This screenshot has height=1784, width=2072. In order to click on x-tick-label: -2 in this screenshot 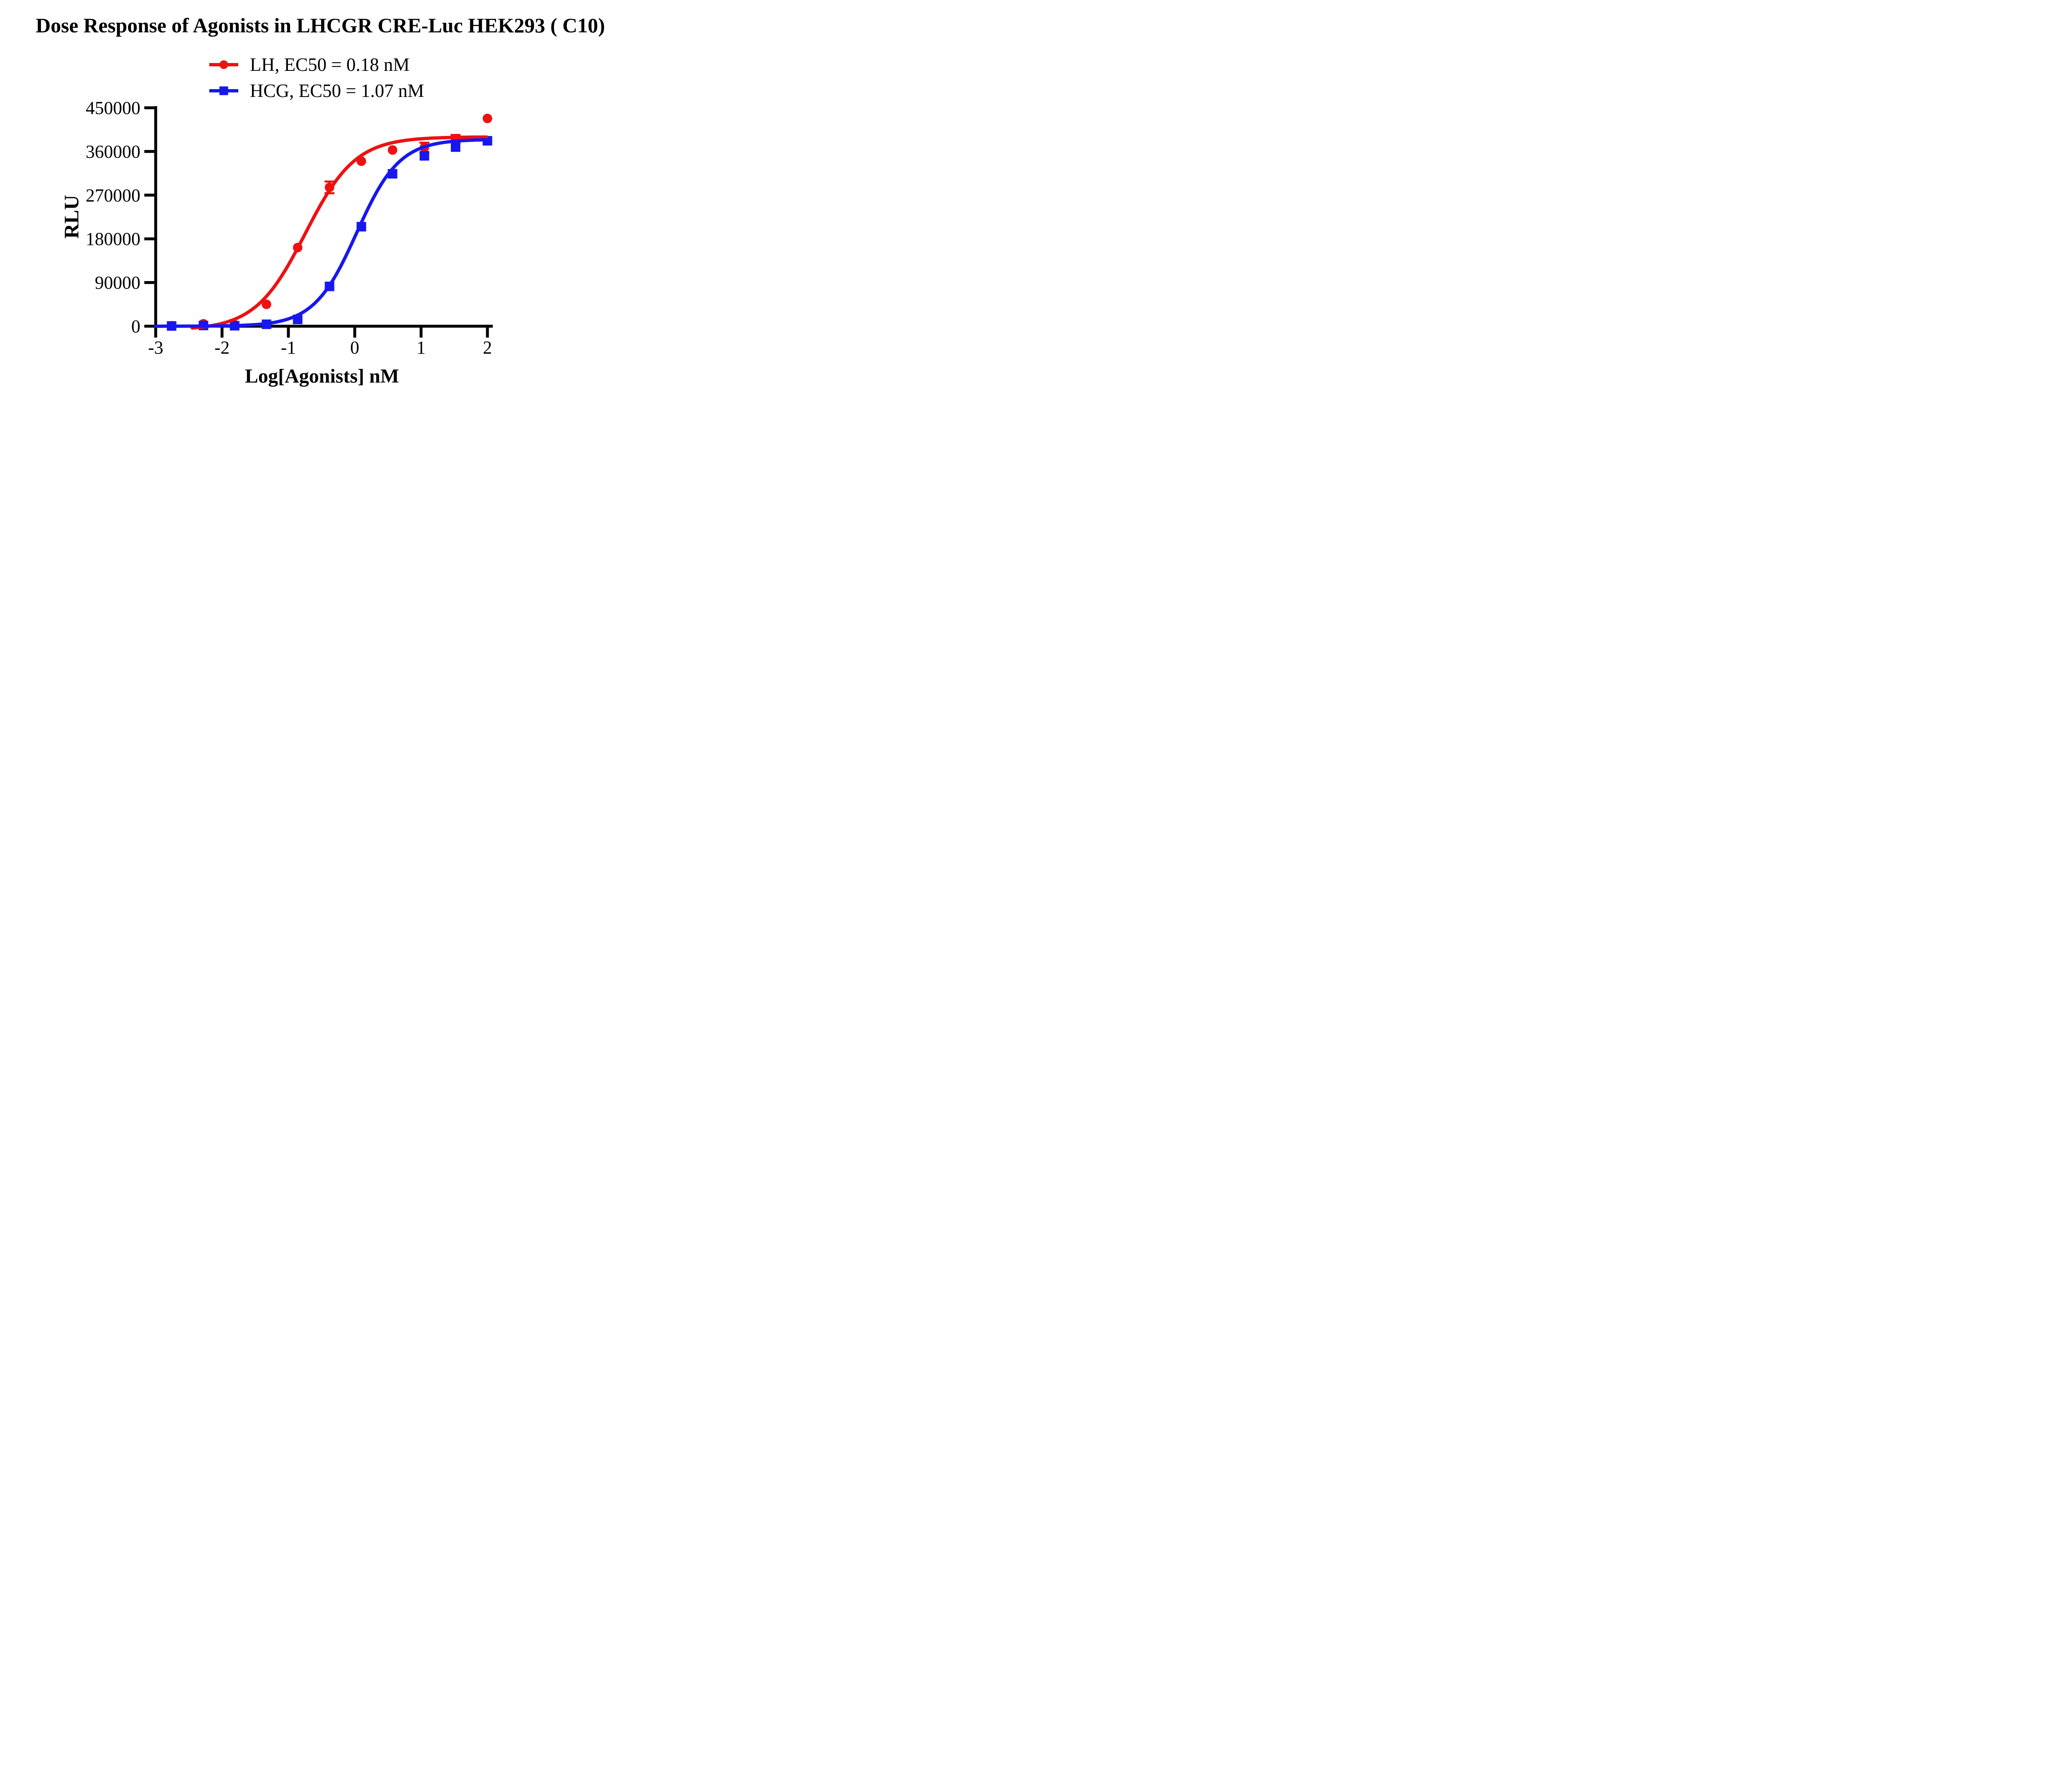, I will do `click(222, 347)`.